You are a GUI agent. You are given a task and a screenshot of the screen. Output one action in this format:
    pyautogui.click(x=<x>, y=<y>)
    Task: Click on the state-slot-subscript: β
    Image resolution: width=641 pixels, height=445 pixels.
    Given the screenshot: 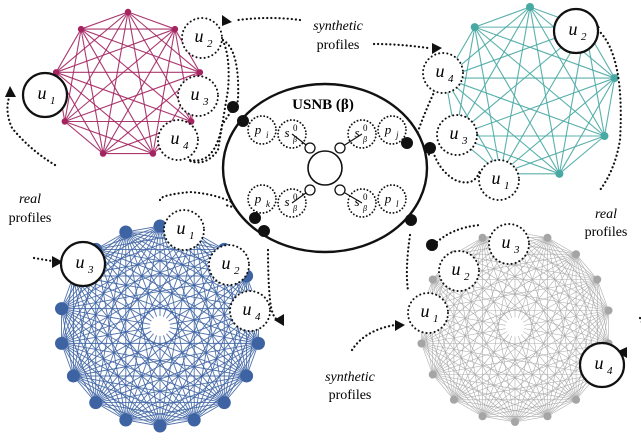 What is the action you would take?
    pyautogui.click(x=294, y=139)
    